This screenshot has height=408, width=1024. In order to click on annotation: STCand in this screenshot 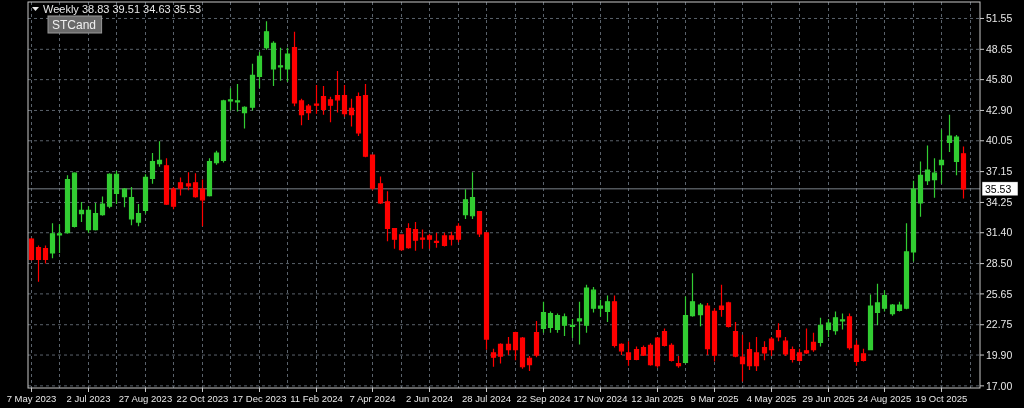, I will do `click(74, 25)`.